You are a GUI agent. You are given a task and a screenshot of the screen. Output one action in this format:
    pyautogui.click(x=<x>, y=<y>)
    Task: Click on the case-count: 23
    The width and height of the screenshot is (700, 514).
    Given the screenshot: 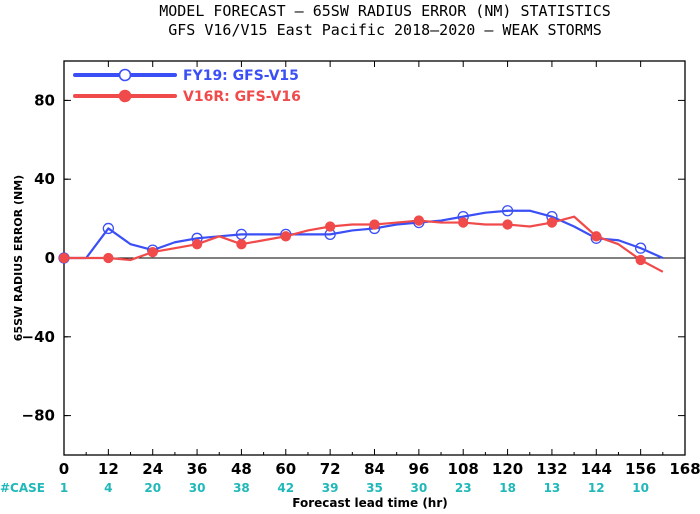 What is the action you would take?
    pyautogui.click(x=463, y=488)
    